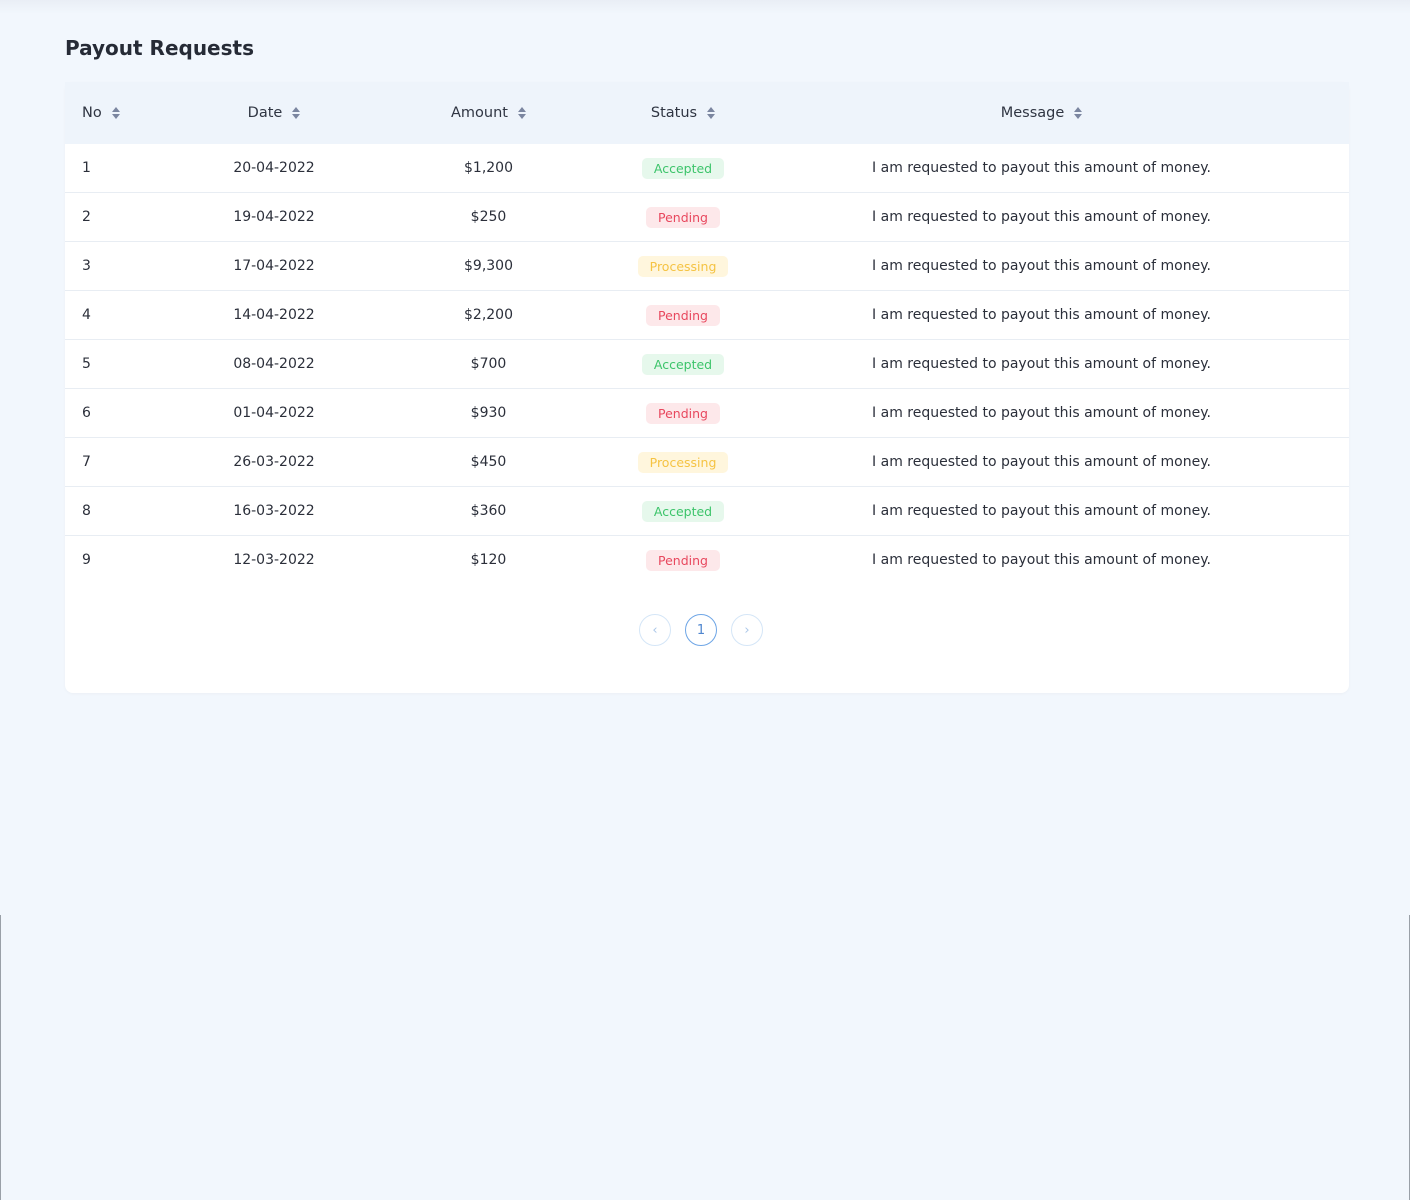 This screenshot has width=1410, height=1200. I want to click on pagination: ‹ 1 ›, so click(707, 630).